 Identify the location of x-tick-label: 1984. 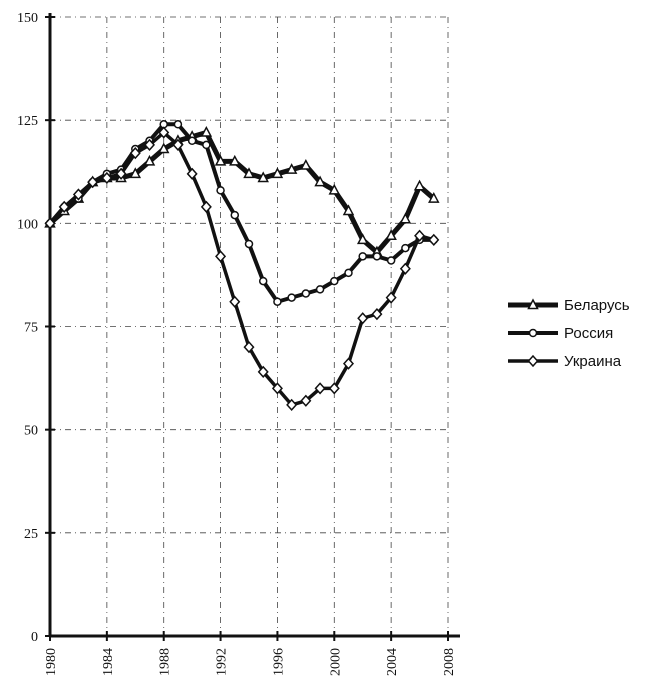
(108, 662).